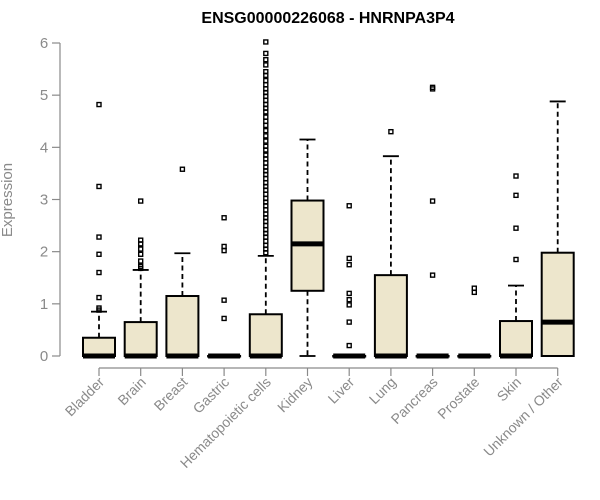  What do you see at coordinates (509, 389) in the screenshot?
I see `x-tick-label: Skin` at bounding box center [509, 389].